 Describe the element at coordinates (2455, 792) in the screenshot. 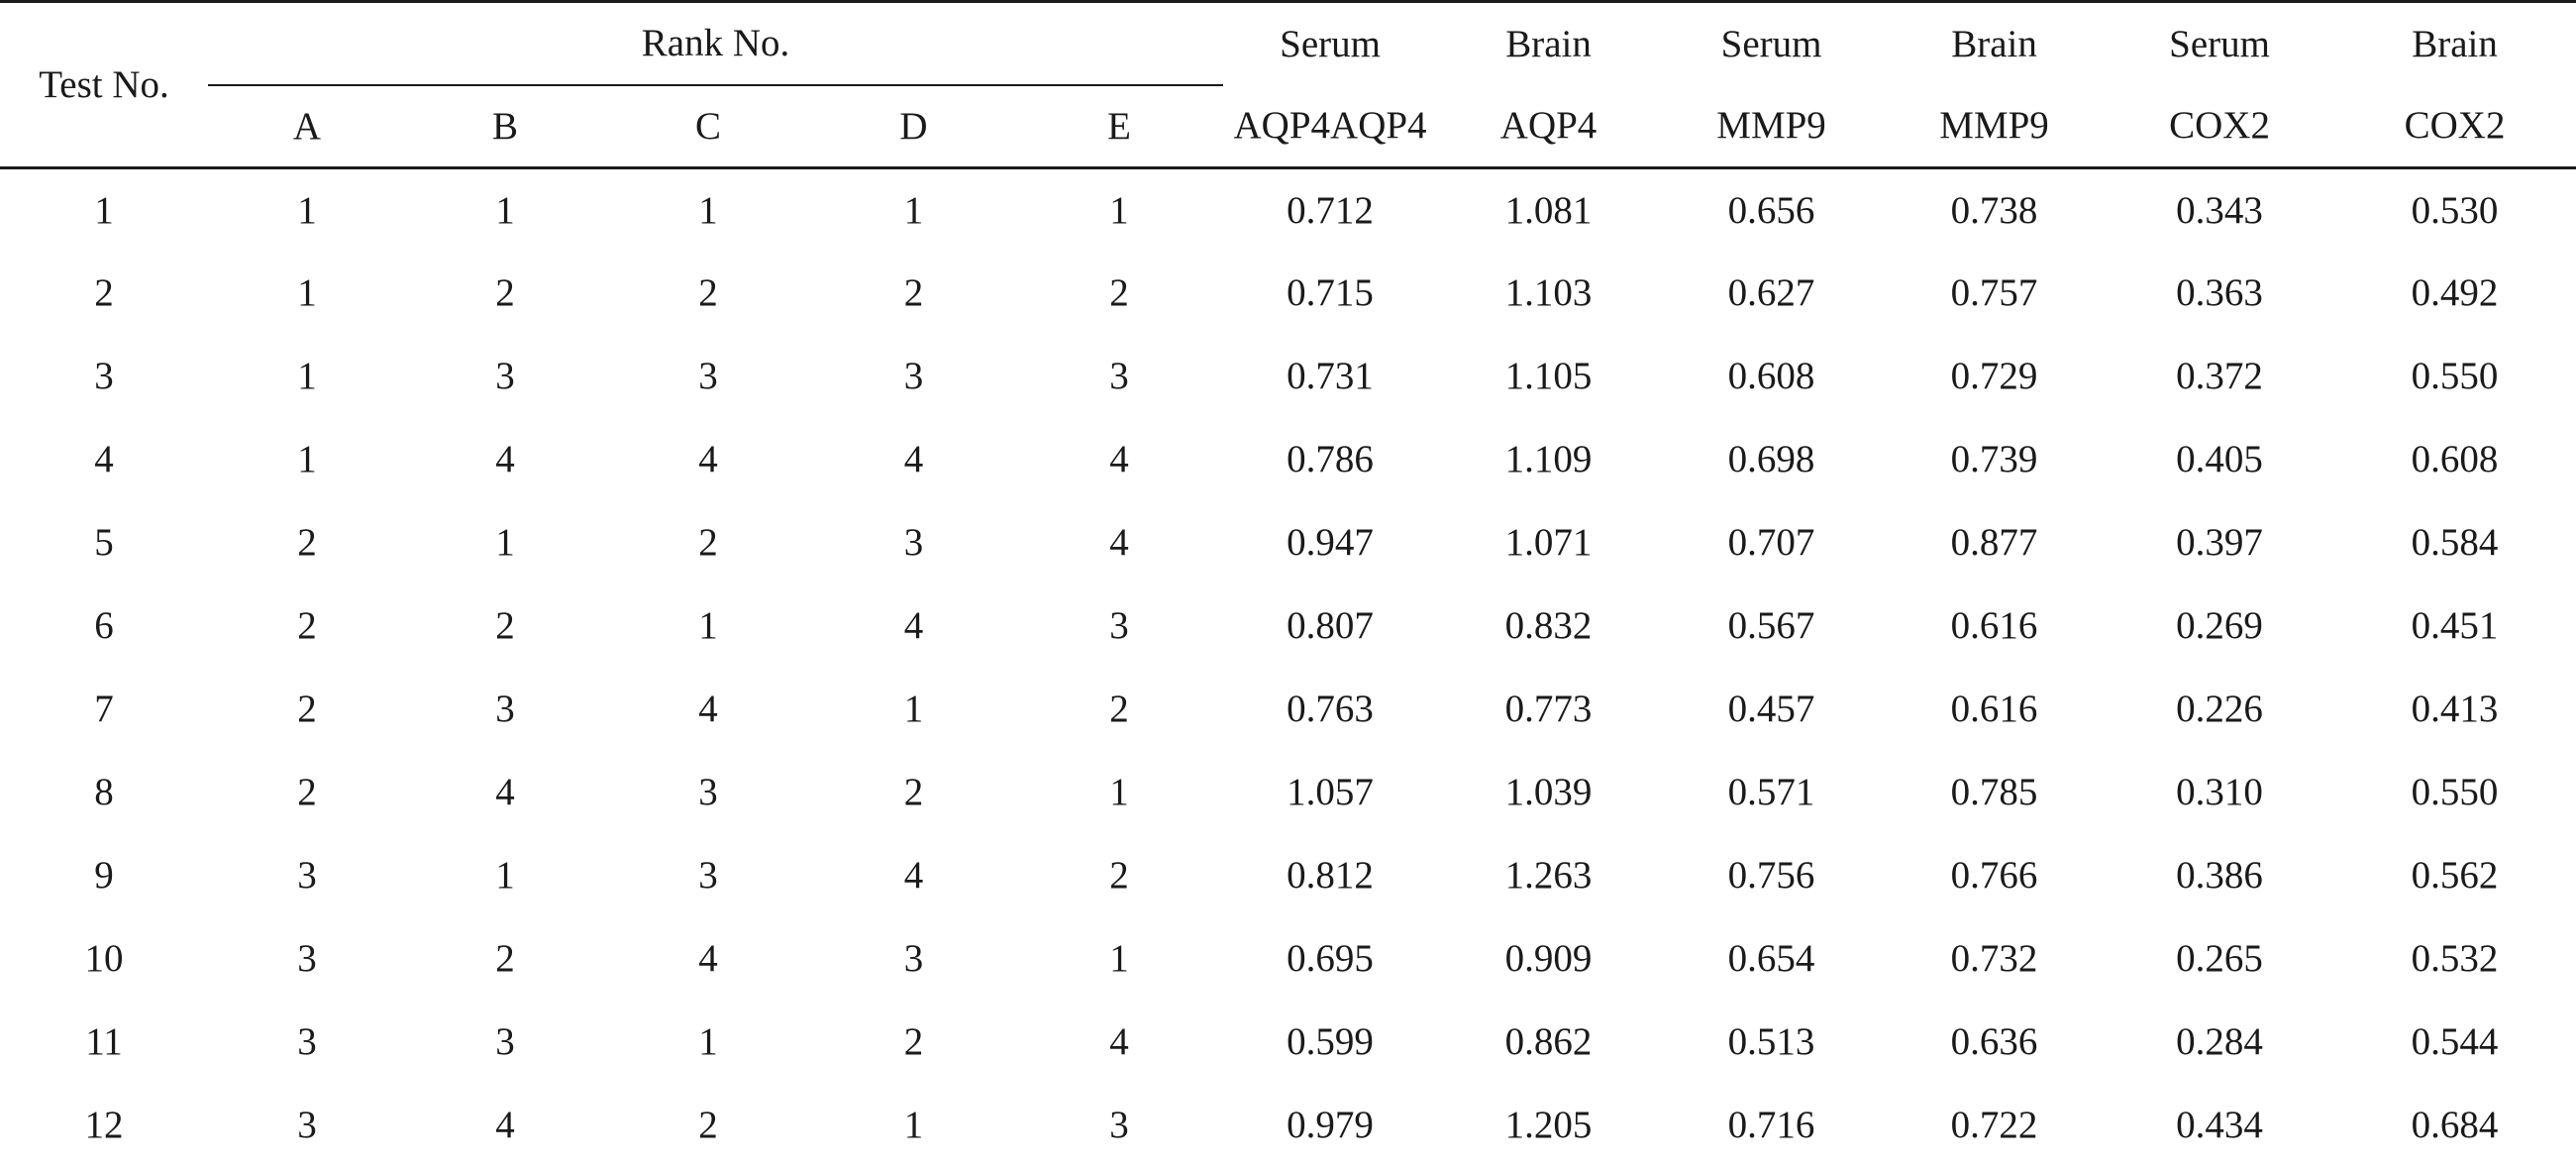

I see `value-cell: 0.550` at that location.